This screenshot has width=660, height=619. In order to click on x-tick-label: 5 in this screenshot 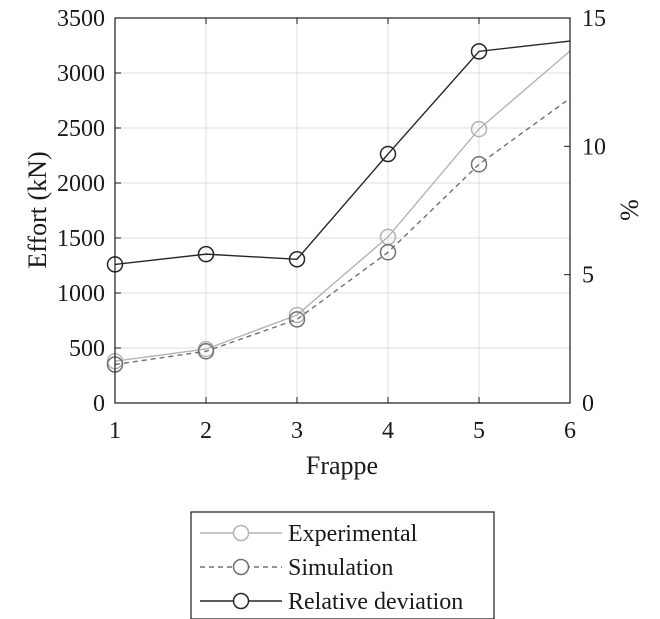, I will do `click(479, 431)`.